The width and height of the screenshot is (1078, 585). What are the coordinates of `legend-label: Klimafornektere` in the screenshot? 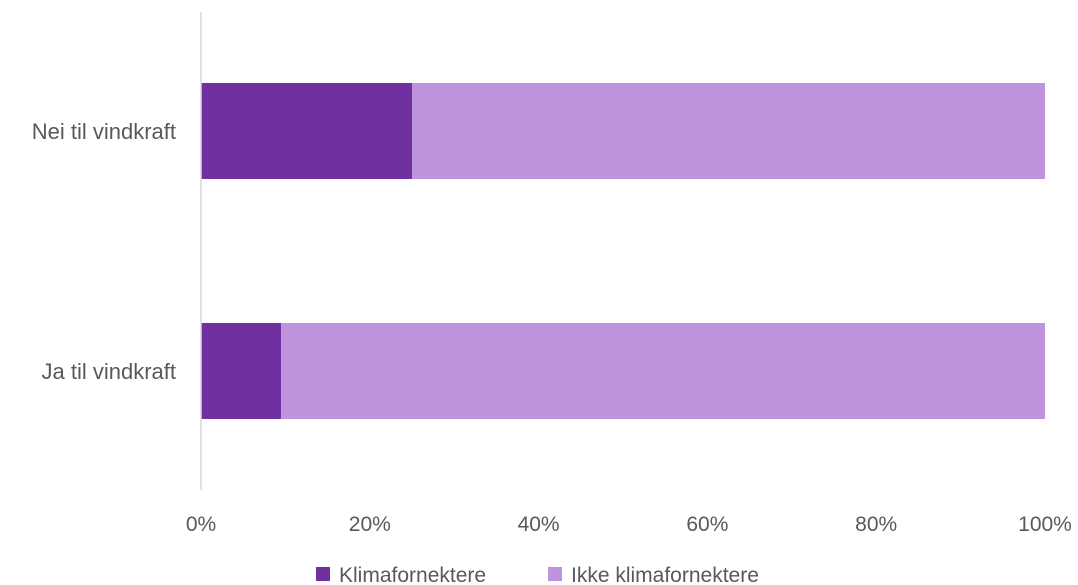 It's located at (412, 574).